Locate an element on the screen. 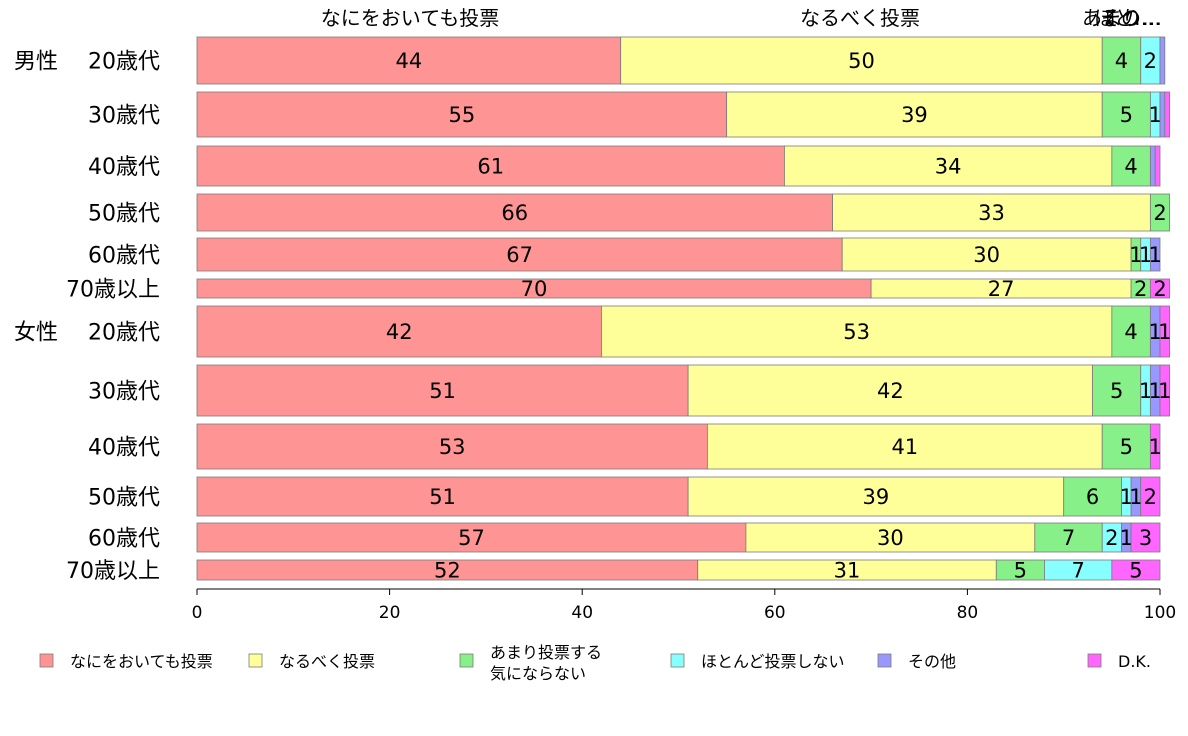 Image resolution: width=1188 pixels, height=736 pixels. legend-label: 気にならない is located at coordinates (538, 673).